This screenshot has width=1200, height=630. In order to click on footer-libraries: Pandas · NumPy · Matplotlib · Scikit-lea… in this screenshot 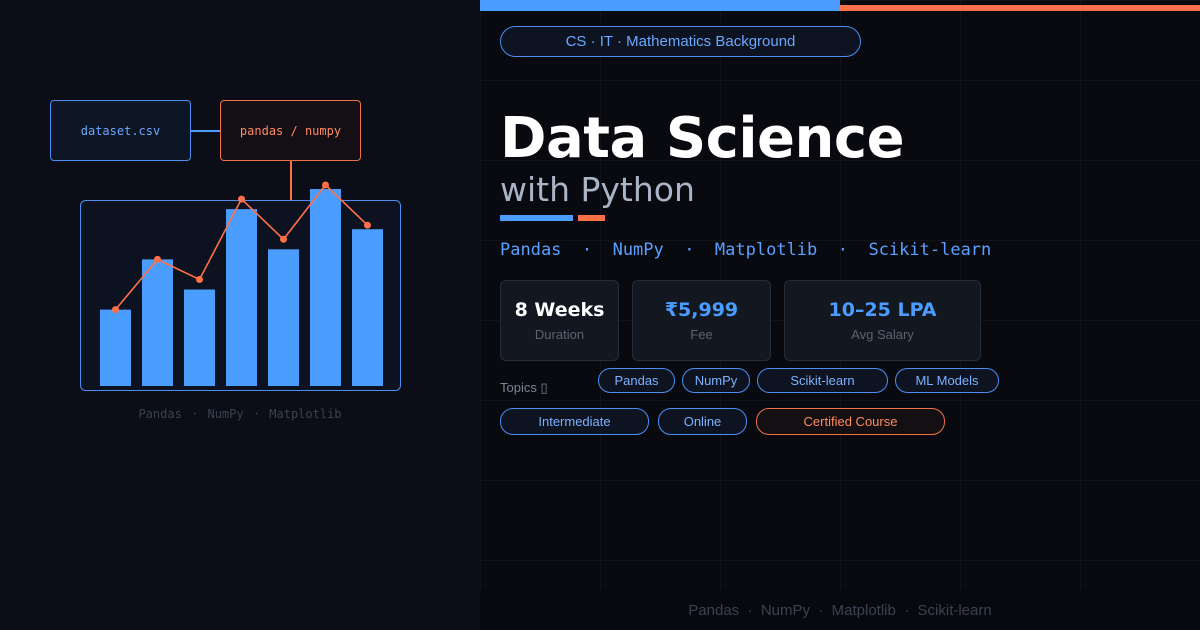, I will do `click(840, 610)`.